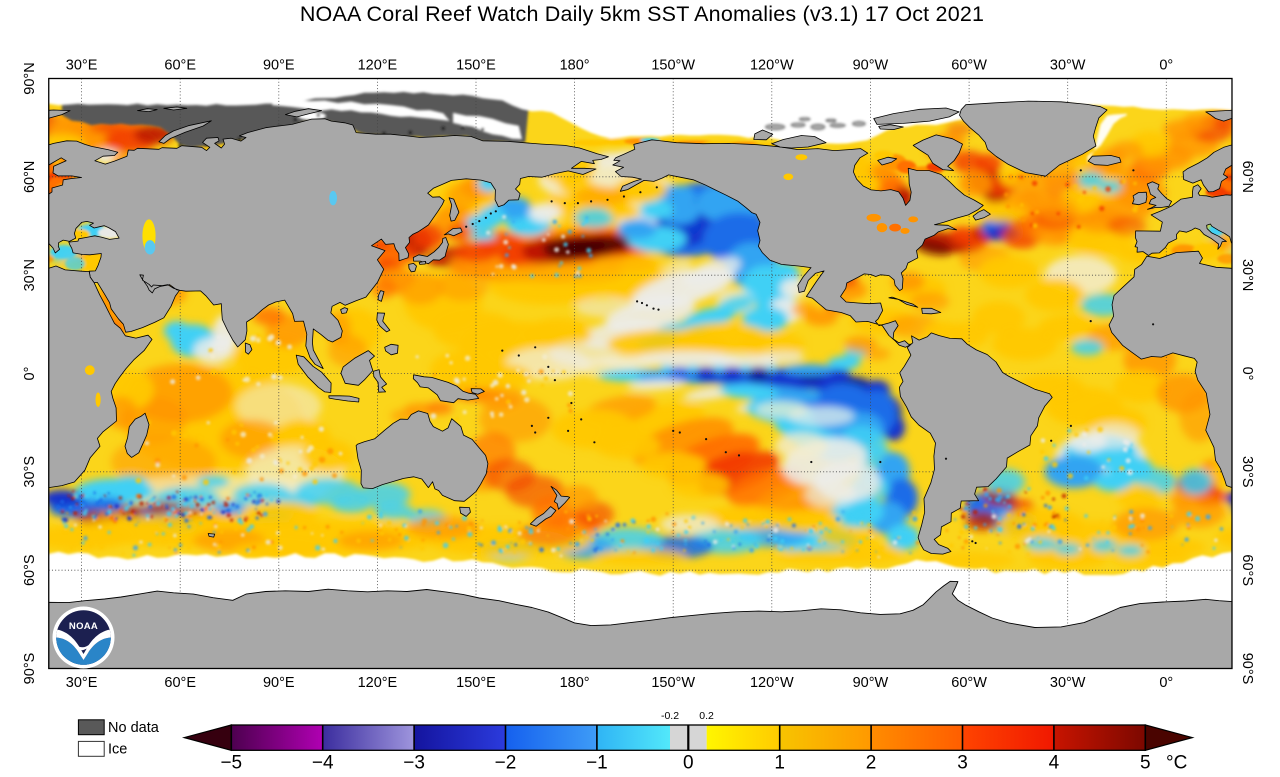 This screenshot has width=1280, height=777. I want to click on svg-text: °C, so click(1176, 763).